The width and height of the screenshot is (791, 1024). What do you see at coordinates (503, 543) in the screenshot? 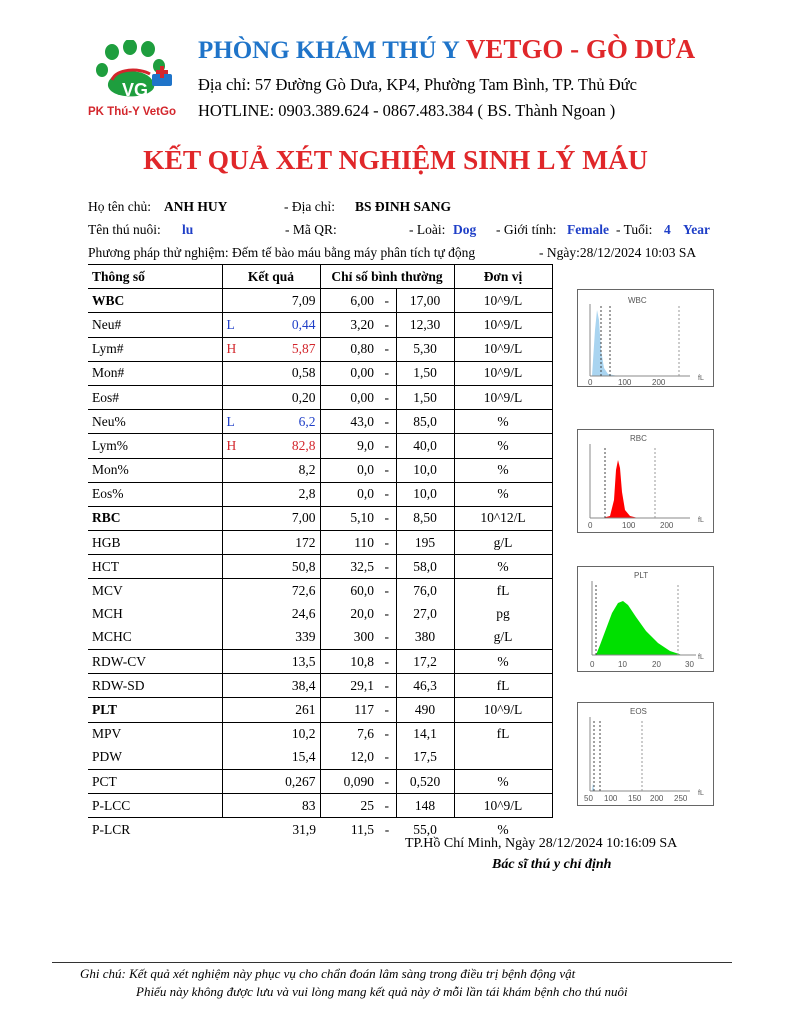
I see `unit-cell: g/L` at bounding box center [503, 543].